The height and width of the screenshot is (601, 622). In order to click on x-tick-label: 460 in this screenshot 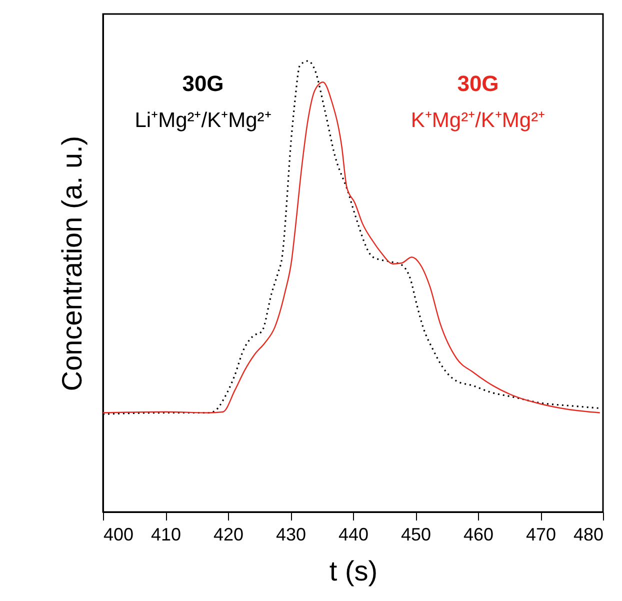, I will do `click(478, 534)`.